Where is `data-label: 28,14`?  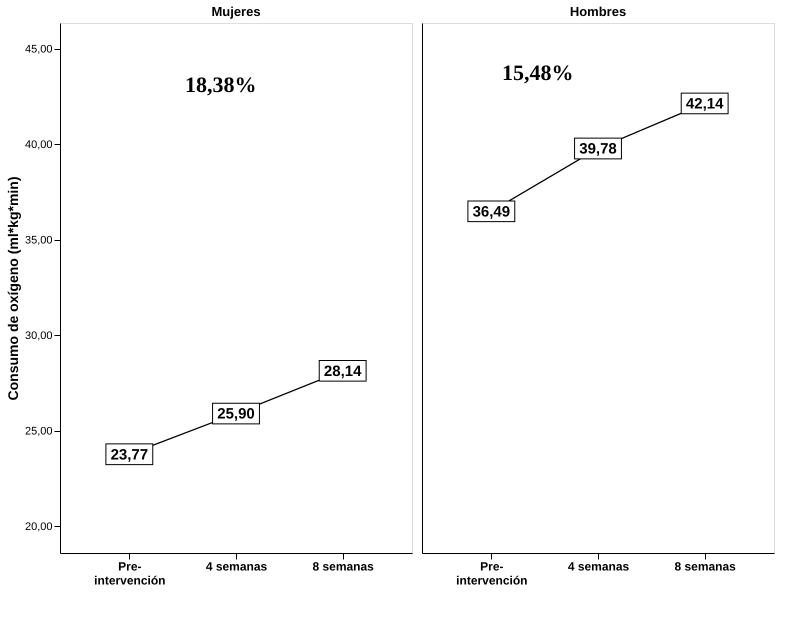 data-label: 28,14 is located at coordinates (343, 371).